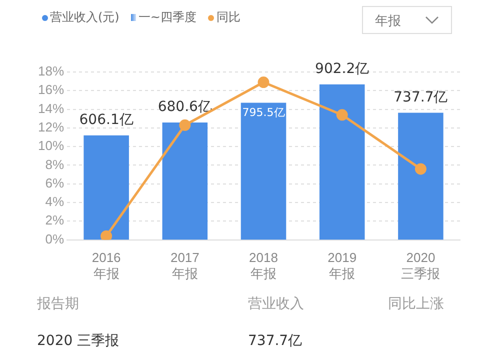 This screenshot has height=362, width=500. What do you see at coordinates (420, 265) in the screenshot?
I see `x-tick-label: 2020 三季报` at bounding box center [420, 265].